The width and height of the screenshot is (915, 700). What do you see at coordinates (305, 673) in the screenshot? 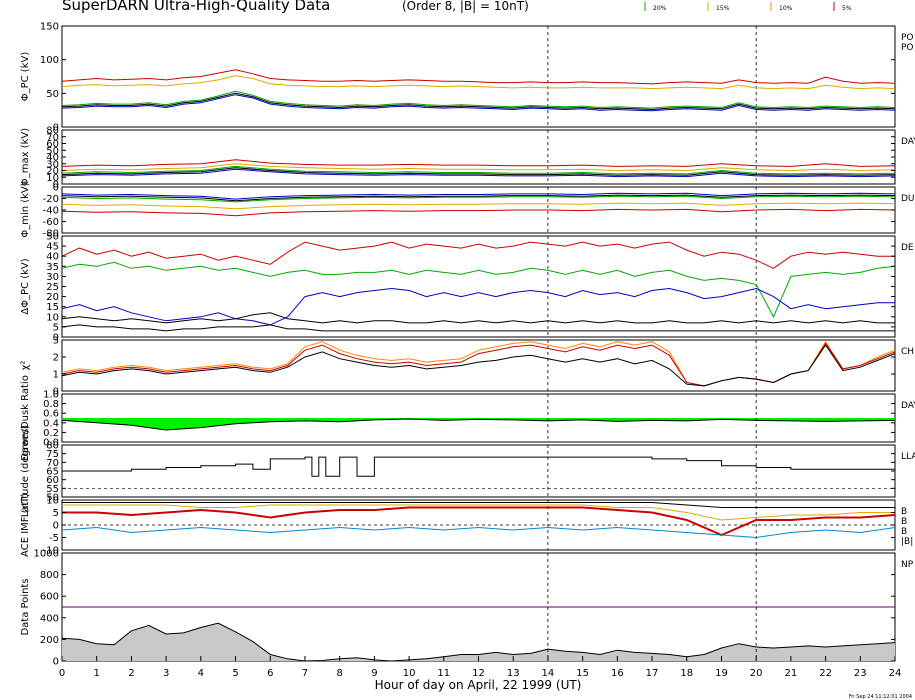
I see `x-tick-label: 7` at bounding box center [305, 673].